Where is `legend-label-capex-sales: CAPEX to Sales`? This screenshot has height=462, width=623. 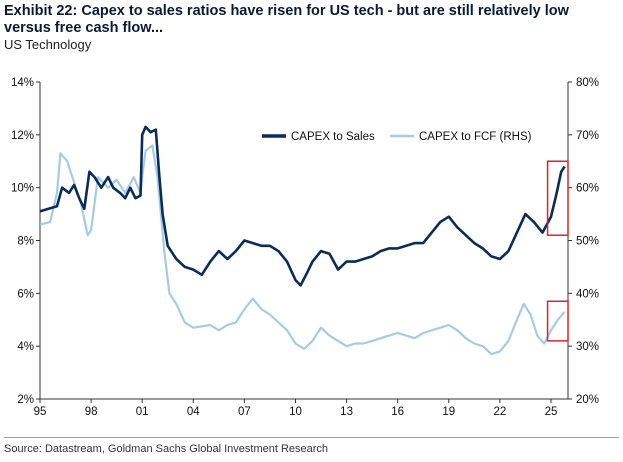
legend-label-capex-sales: CAPEX to Sales is located at coordinates (333, 137).